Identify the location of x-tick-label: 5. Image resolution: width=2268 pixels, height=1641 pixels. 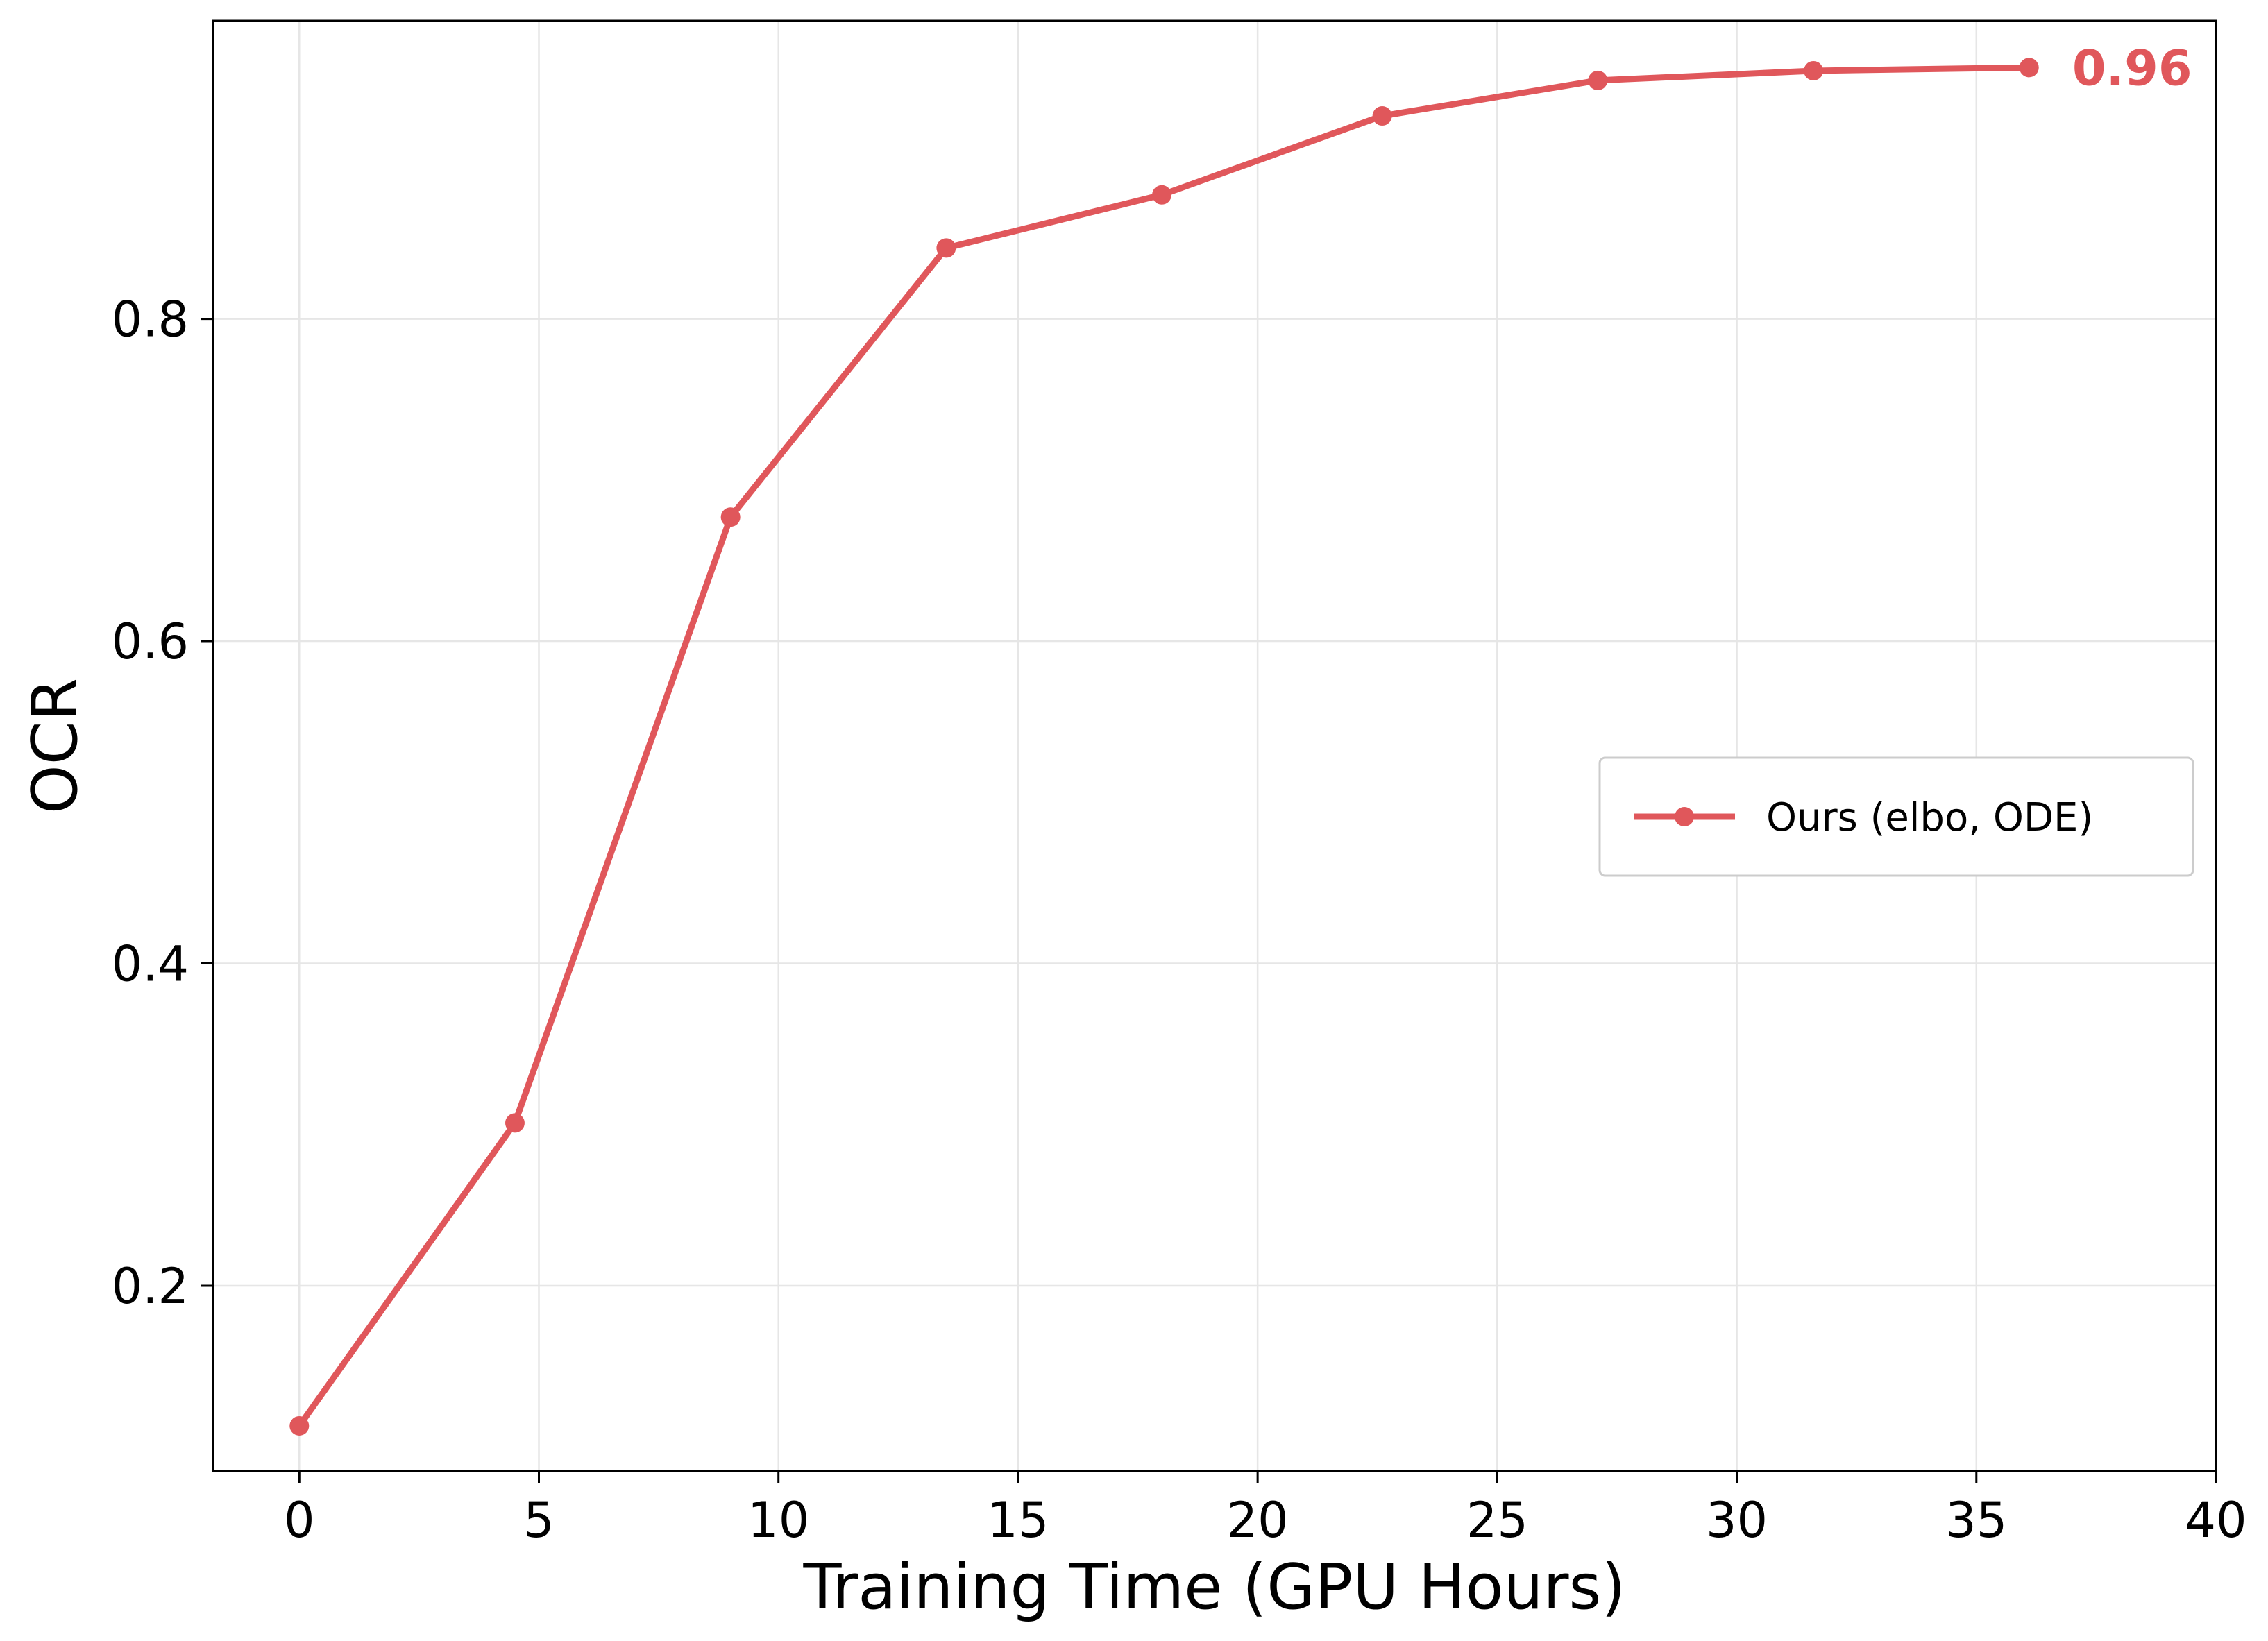
(539, 1521).